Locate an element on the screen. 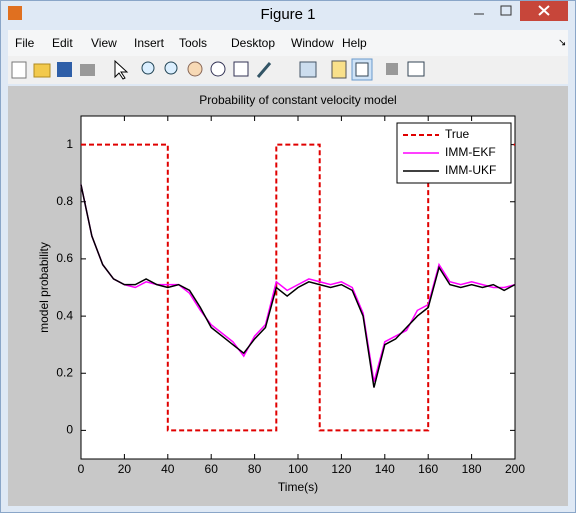  menu-item: Help is located at coordinates (354, 43).